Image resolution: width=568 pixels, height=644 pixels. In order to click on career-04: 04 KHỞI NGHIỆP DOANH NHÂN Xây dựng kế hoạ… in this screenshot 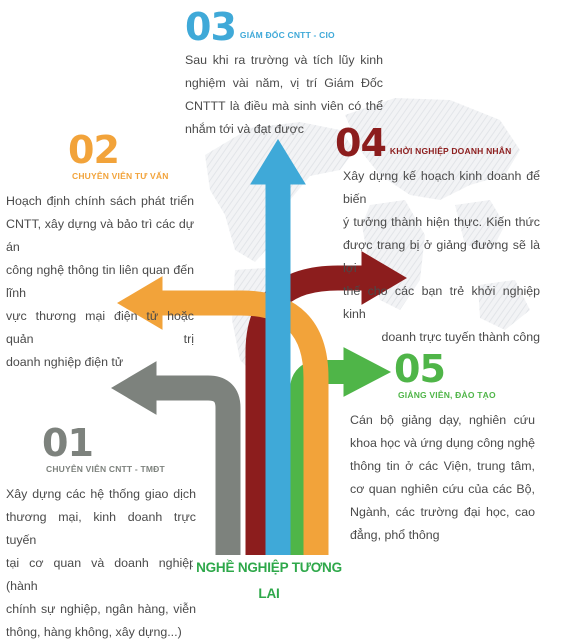, I will do `click(437, 236)`.